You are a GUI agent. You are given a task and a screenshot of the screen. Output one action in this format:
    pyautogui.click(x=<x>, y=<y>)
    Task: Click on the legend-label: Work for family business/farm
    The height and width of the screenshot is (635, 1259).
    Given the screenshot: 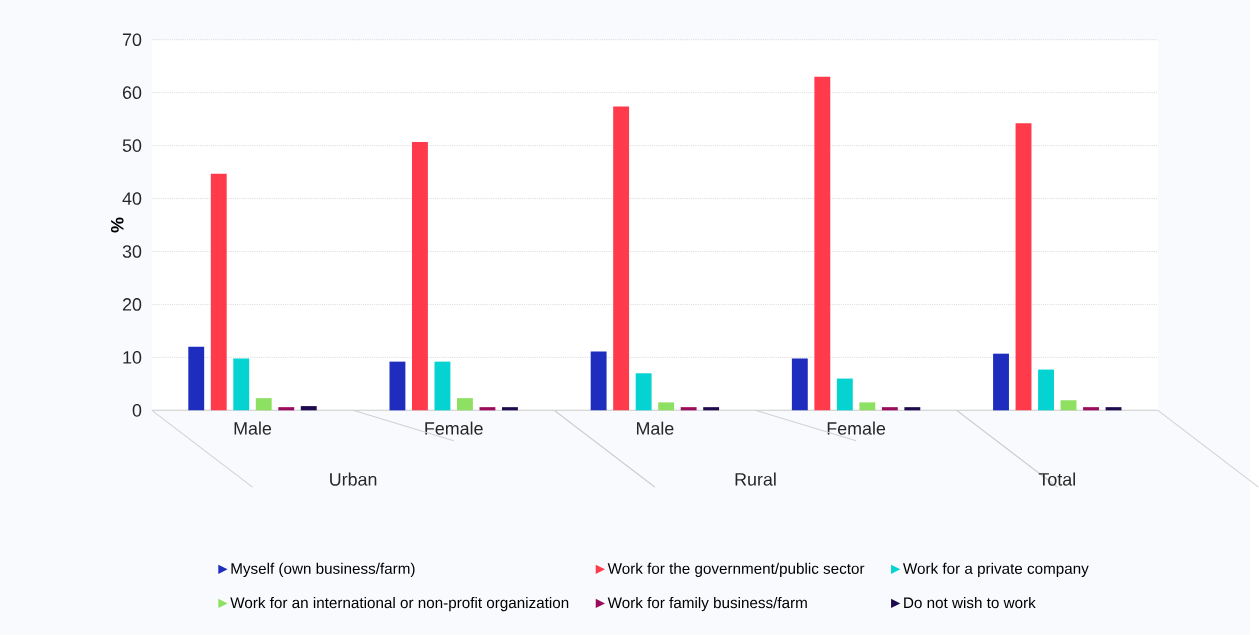 What is the action you would take?
    pyautogui.click(x=707, y=604)
    